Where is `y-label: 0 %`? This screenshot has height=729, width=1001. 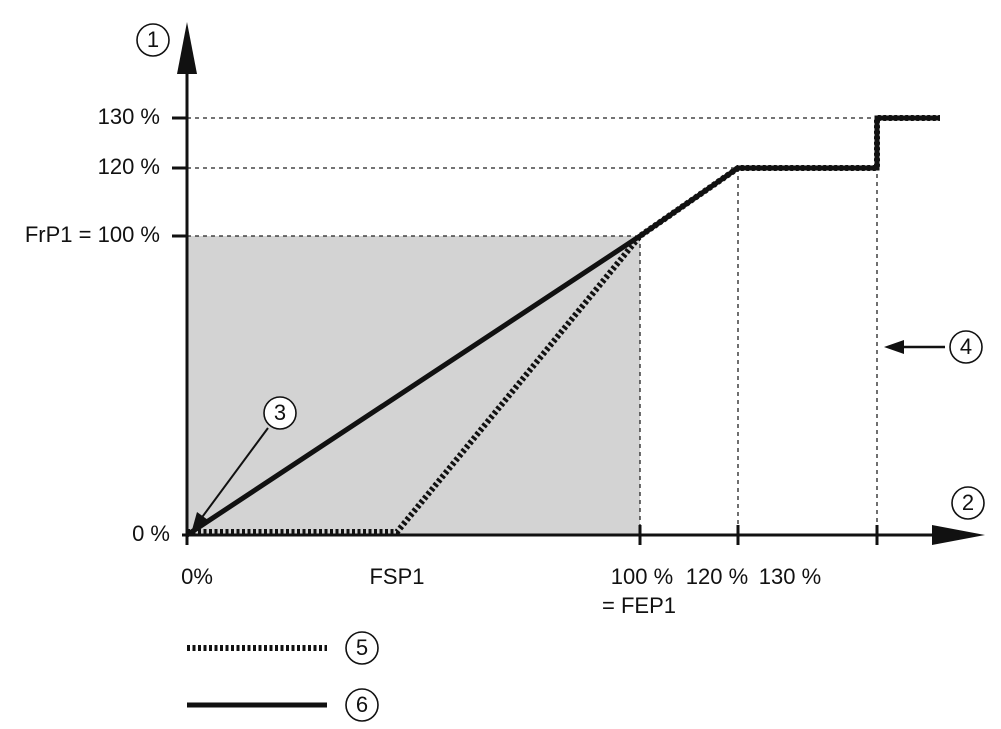 y-label: 0 % is located at coordinates (151, 533).